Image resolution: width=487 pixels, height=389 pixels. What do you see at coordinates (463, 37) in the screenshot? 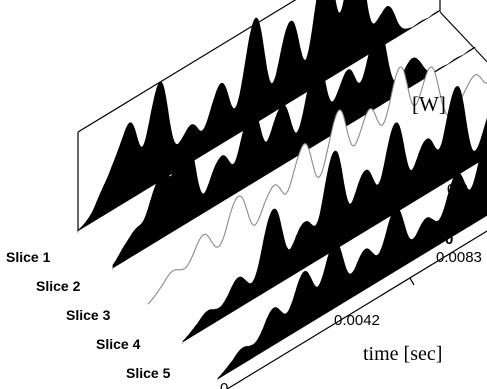
I see `right-floor-edge` at bounding box center [463, 37].